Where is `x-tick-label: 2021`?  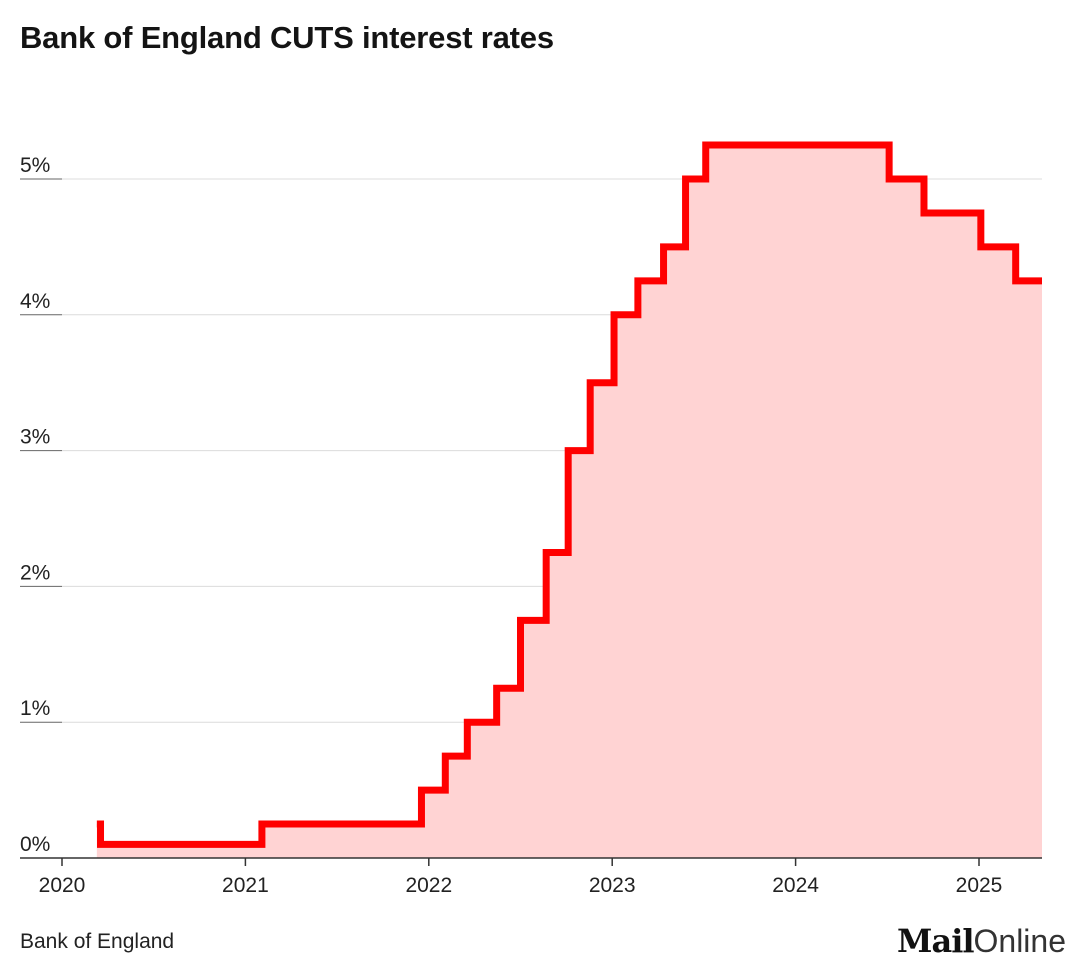
x-tick-label: 2021 is located at coordinates (245, 885).